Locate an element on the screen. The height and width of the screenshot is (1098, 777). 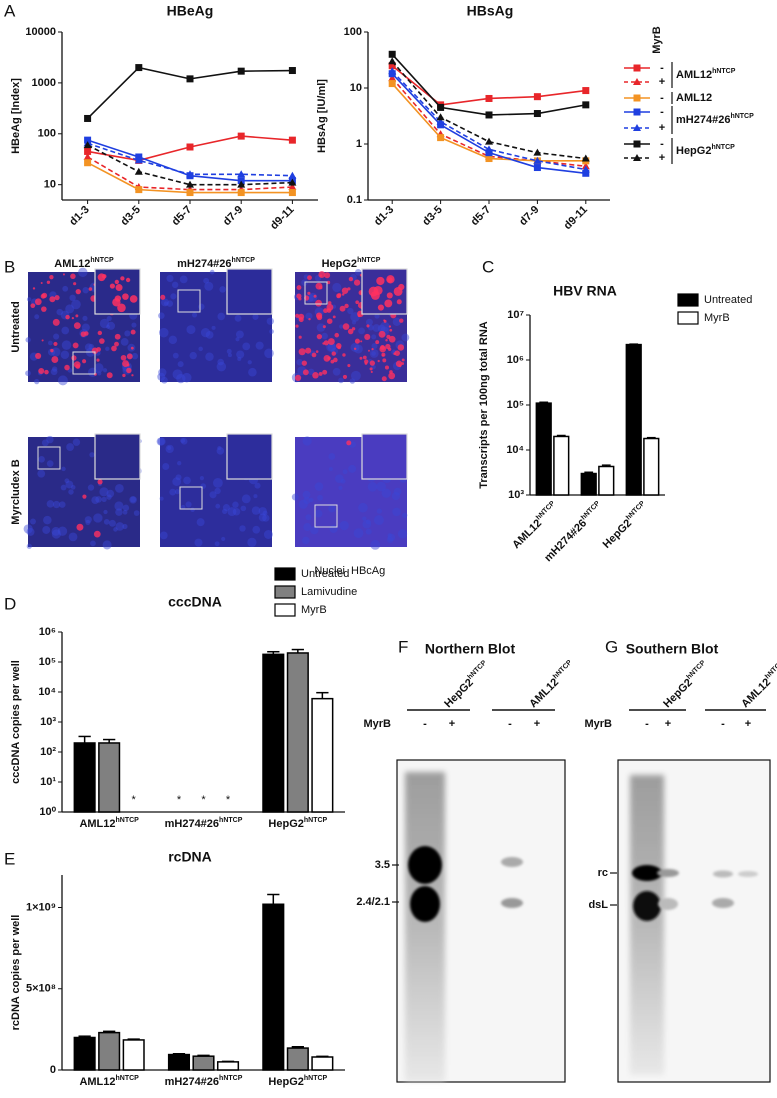
y-tick-label: 10³ is located at coordinates (48, 722).